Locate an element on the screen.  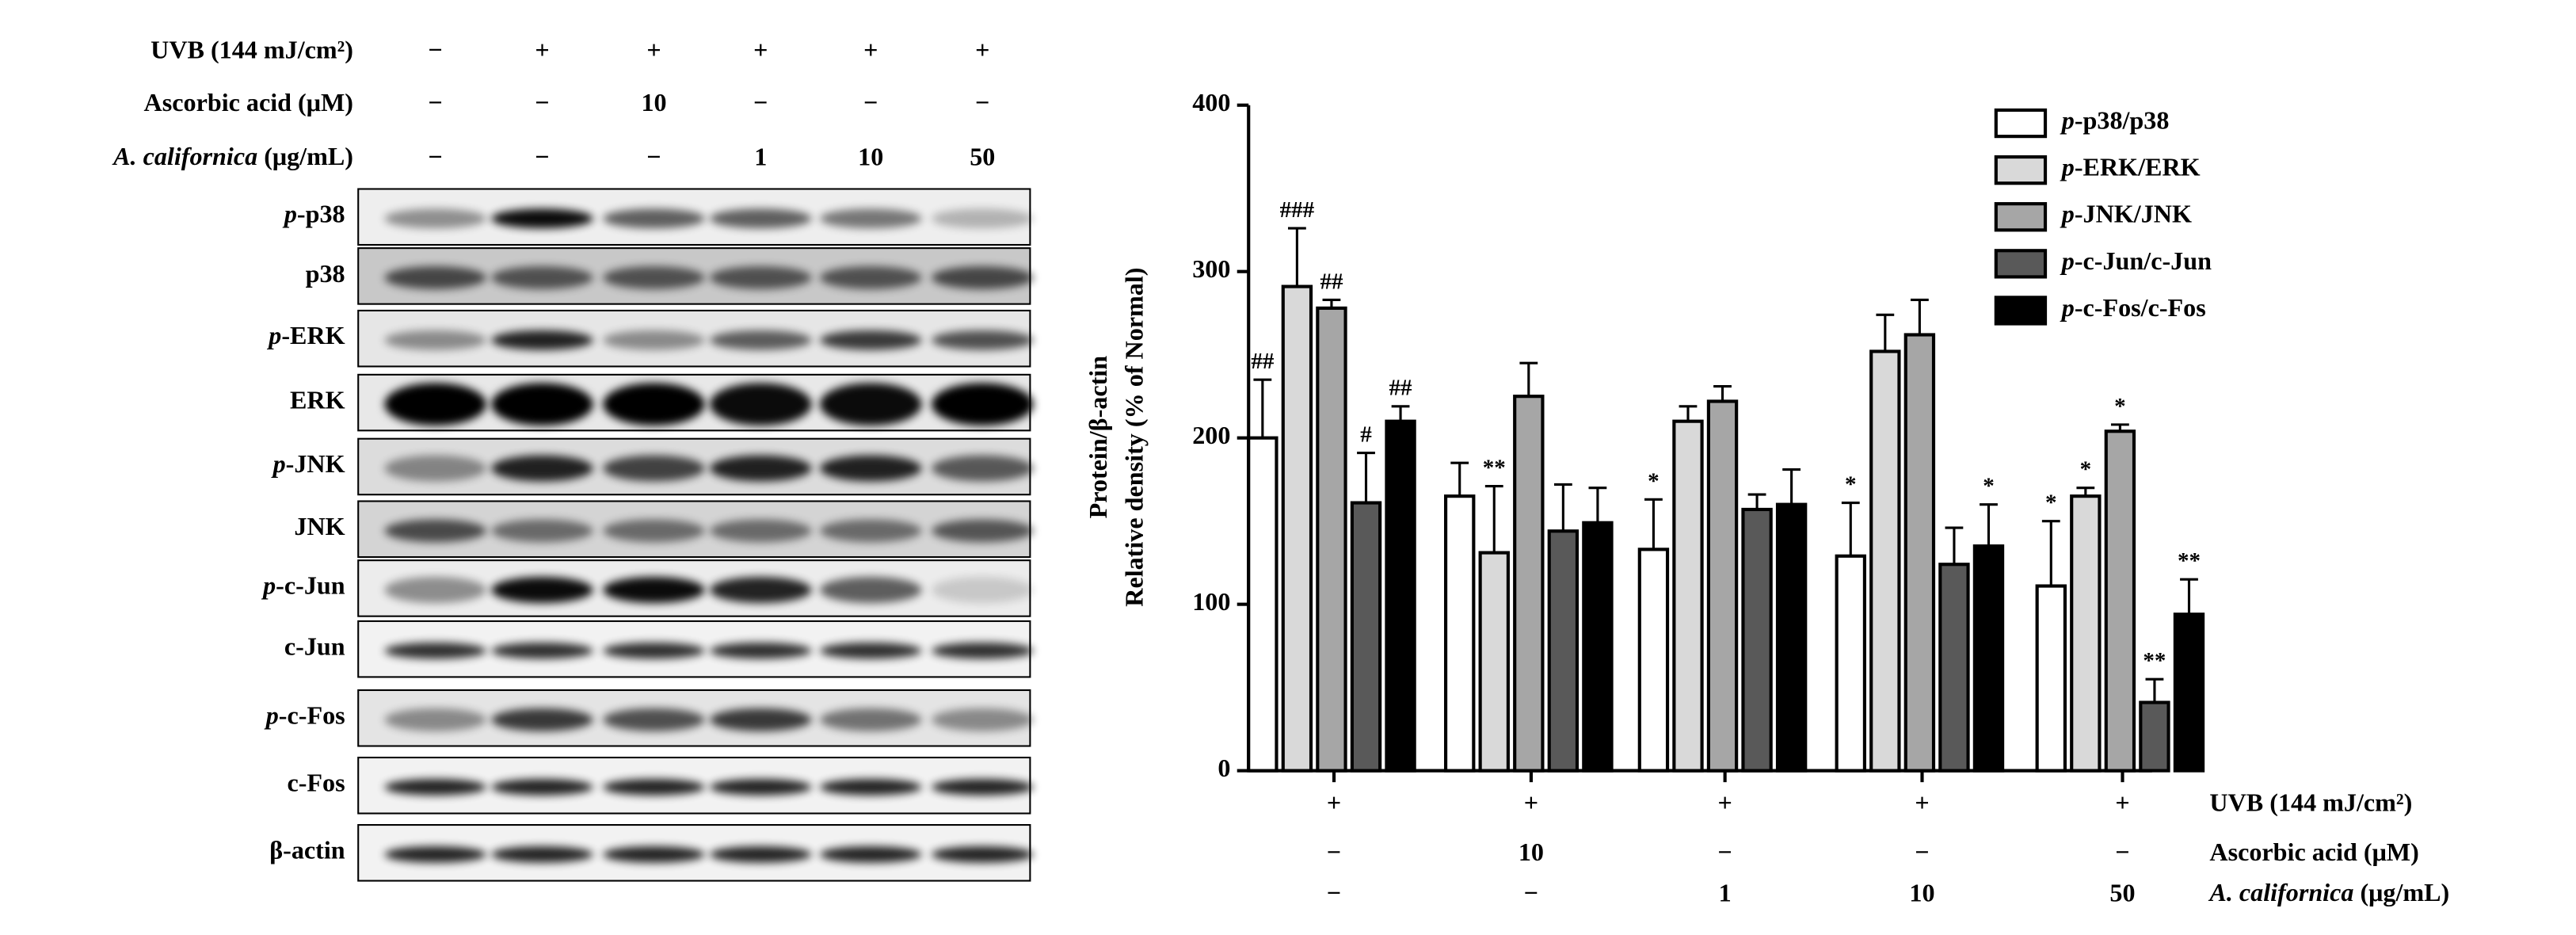
blot-row-label: p38 is located at coordinates (325, 273).